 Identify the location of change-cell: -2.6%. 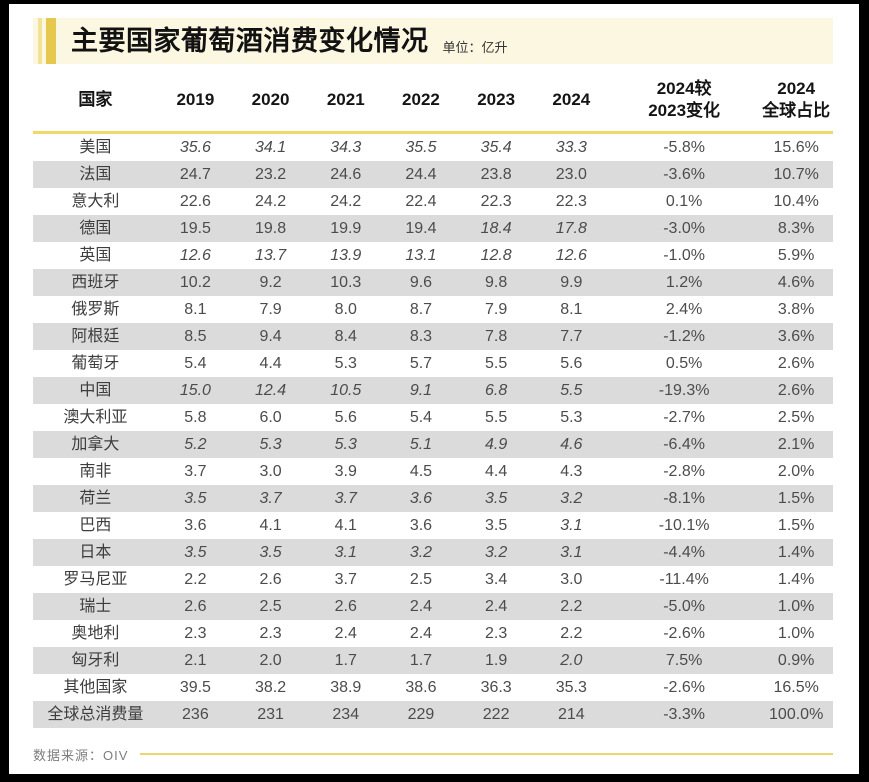
(684, 688).